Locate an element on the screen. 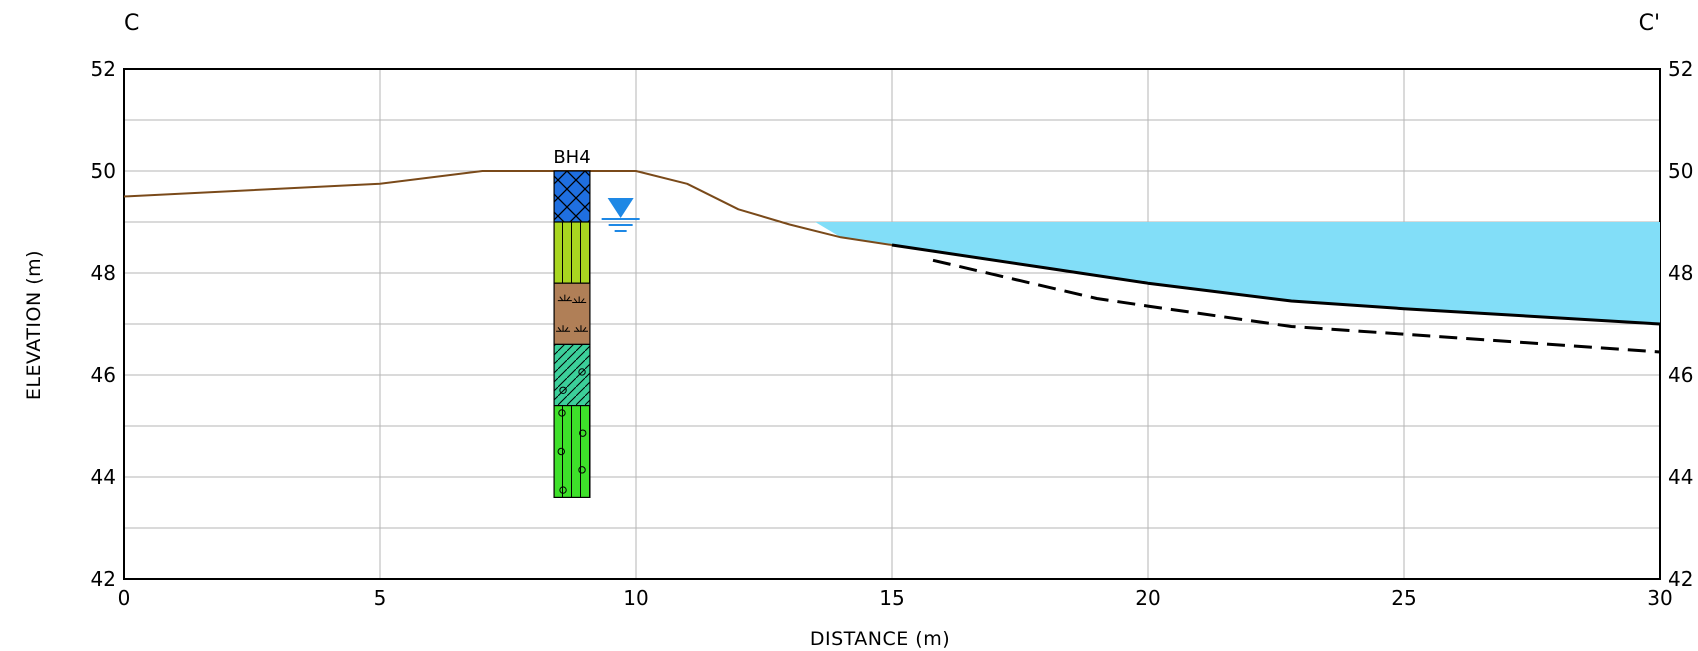 The height and width of the screenshot is (651, 1698). x-tick-label: 10 is located at coordinates (635, 598).